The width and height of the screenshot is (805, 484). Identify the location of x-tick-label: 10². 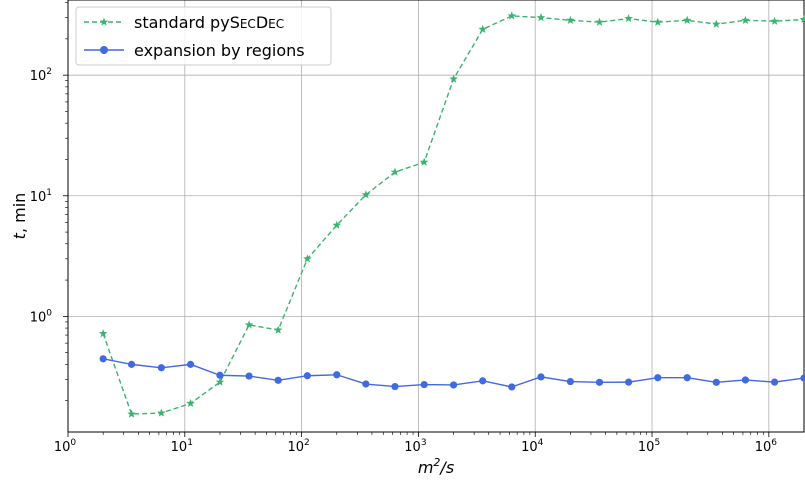
(298, 446).